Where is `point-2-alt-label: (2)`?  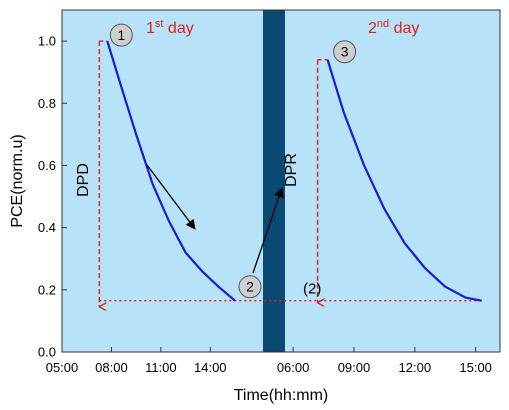 point-2-alt-label: (2) is located at coordinates (312, 289).